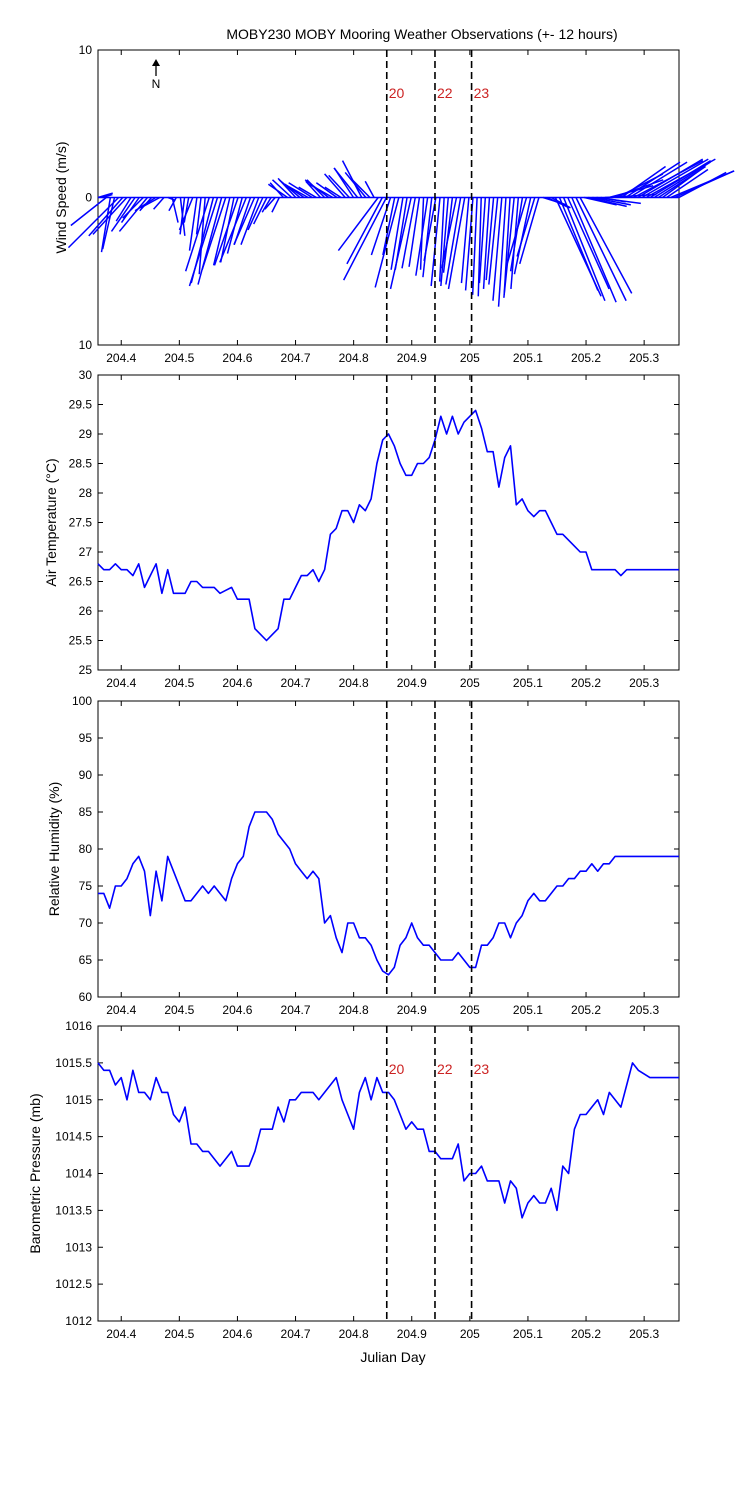  What do you see at coordinates (73, 1284) in the screenshot?
I see `y-tick-label: 1012.5` at bounding box center [73, 1284].